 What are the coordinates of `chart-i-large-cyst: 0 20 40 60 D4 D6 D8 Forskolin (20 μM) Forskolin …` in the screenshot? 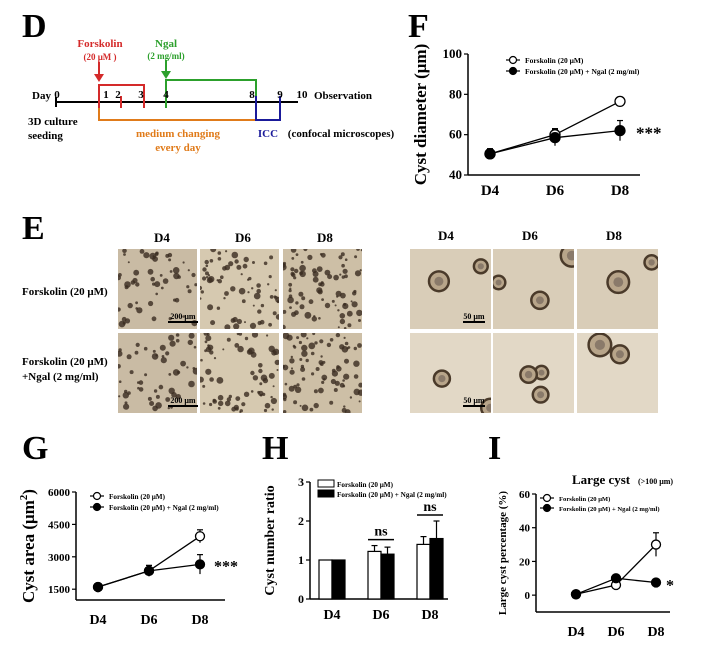 It's located at (585, 556).